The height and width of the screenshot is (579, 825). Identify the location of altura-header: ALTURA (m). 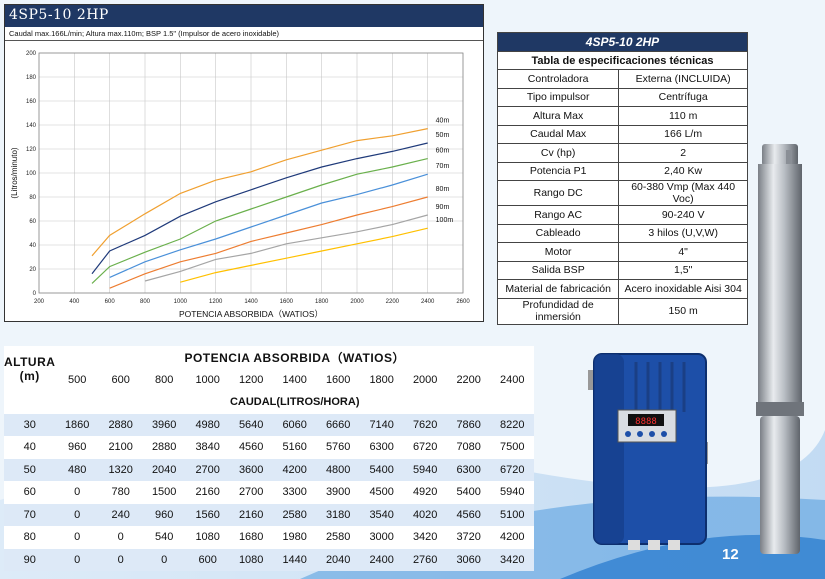
(30, 368).